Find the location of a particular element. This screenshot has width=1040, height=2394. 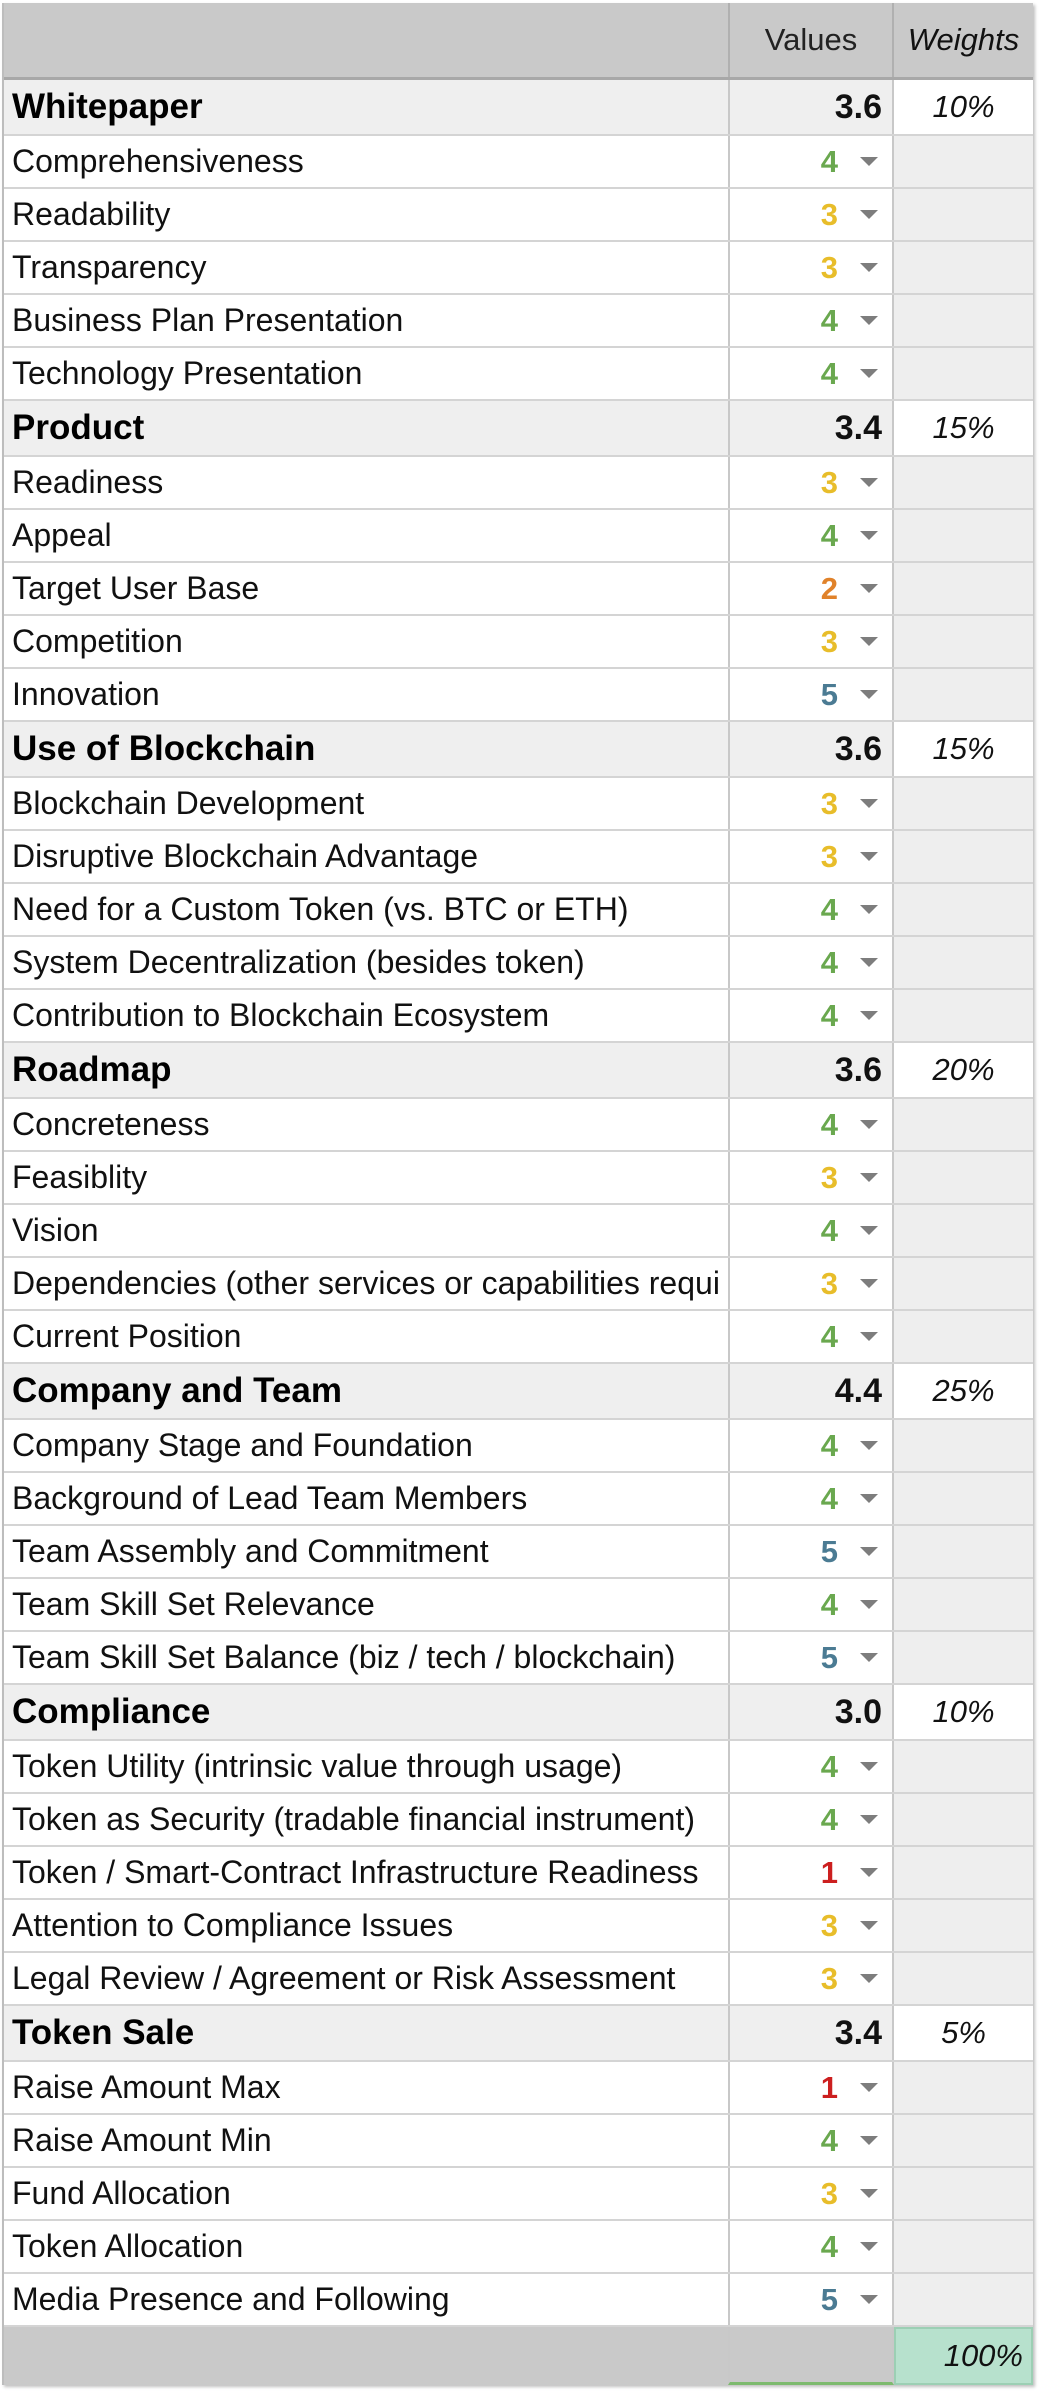

criterion-row: Readiness 3 is located at coordinates (518, 483).